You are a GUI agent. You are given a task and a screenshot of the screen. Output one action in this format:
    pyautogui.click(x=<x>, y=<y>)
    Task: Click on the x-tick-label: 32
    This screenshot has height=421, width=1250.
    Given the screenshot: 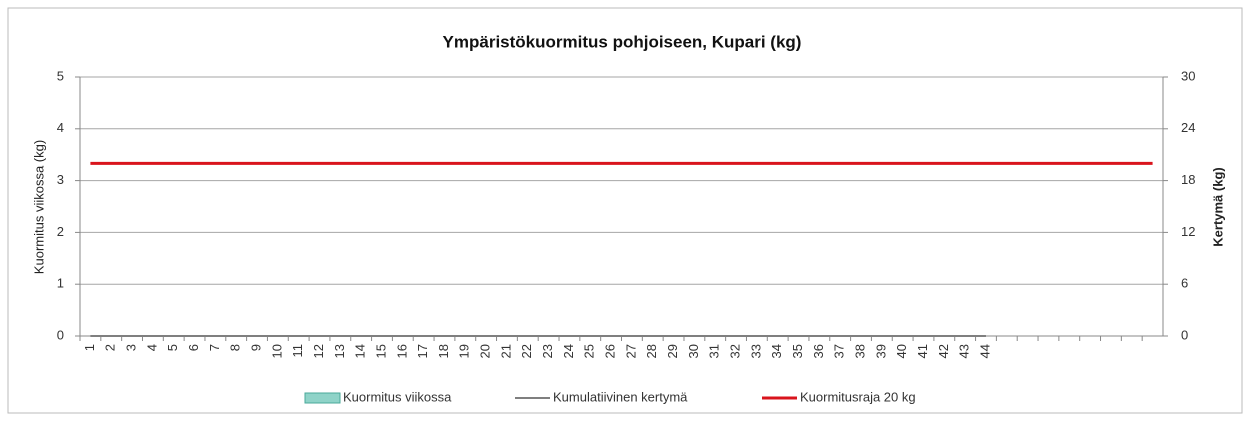 What is the action you would take?
    pyautogui.click(x=734, y=351)
    